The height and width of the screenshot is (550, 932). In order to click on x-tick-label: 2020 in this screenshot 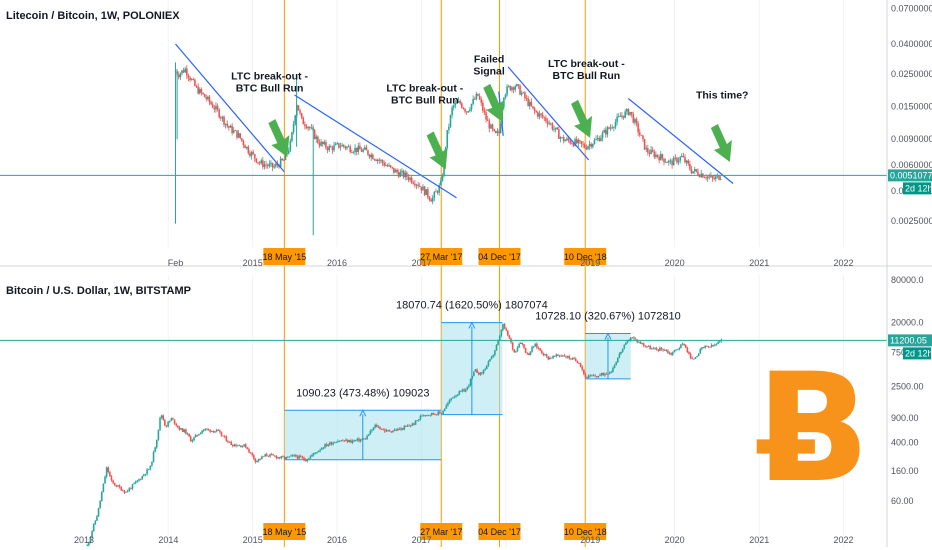, I will do `click(675, 263)`.